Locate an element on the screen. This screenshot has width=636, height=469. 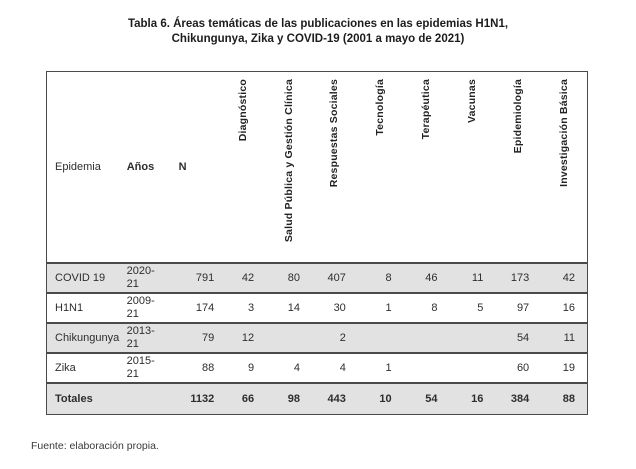
cell-value: 443 is located at coordinates (336, 398).